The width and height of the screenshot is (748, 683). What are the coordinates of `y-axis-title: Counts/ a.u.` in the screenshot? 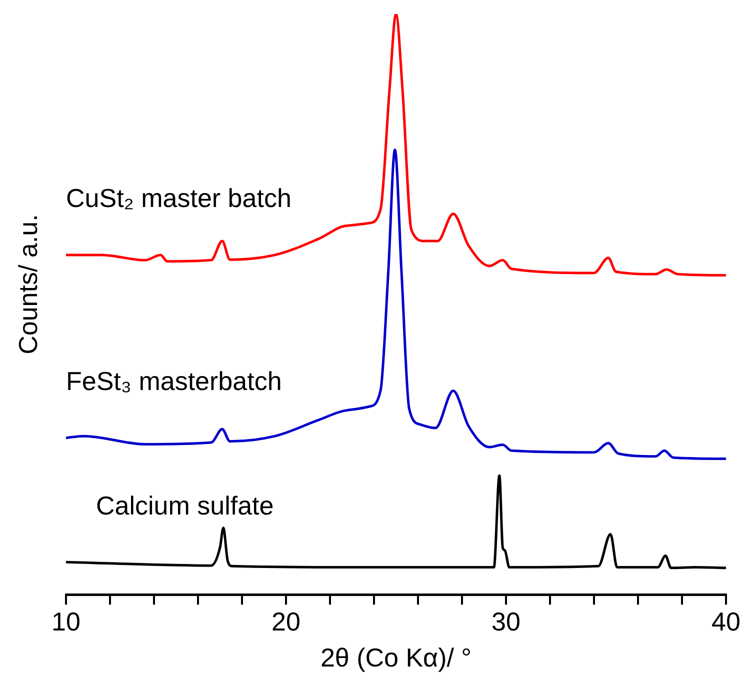 It's located at (28, 284).